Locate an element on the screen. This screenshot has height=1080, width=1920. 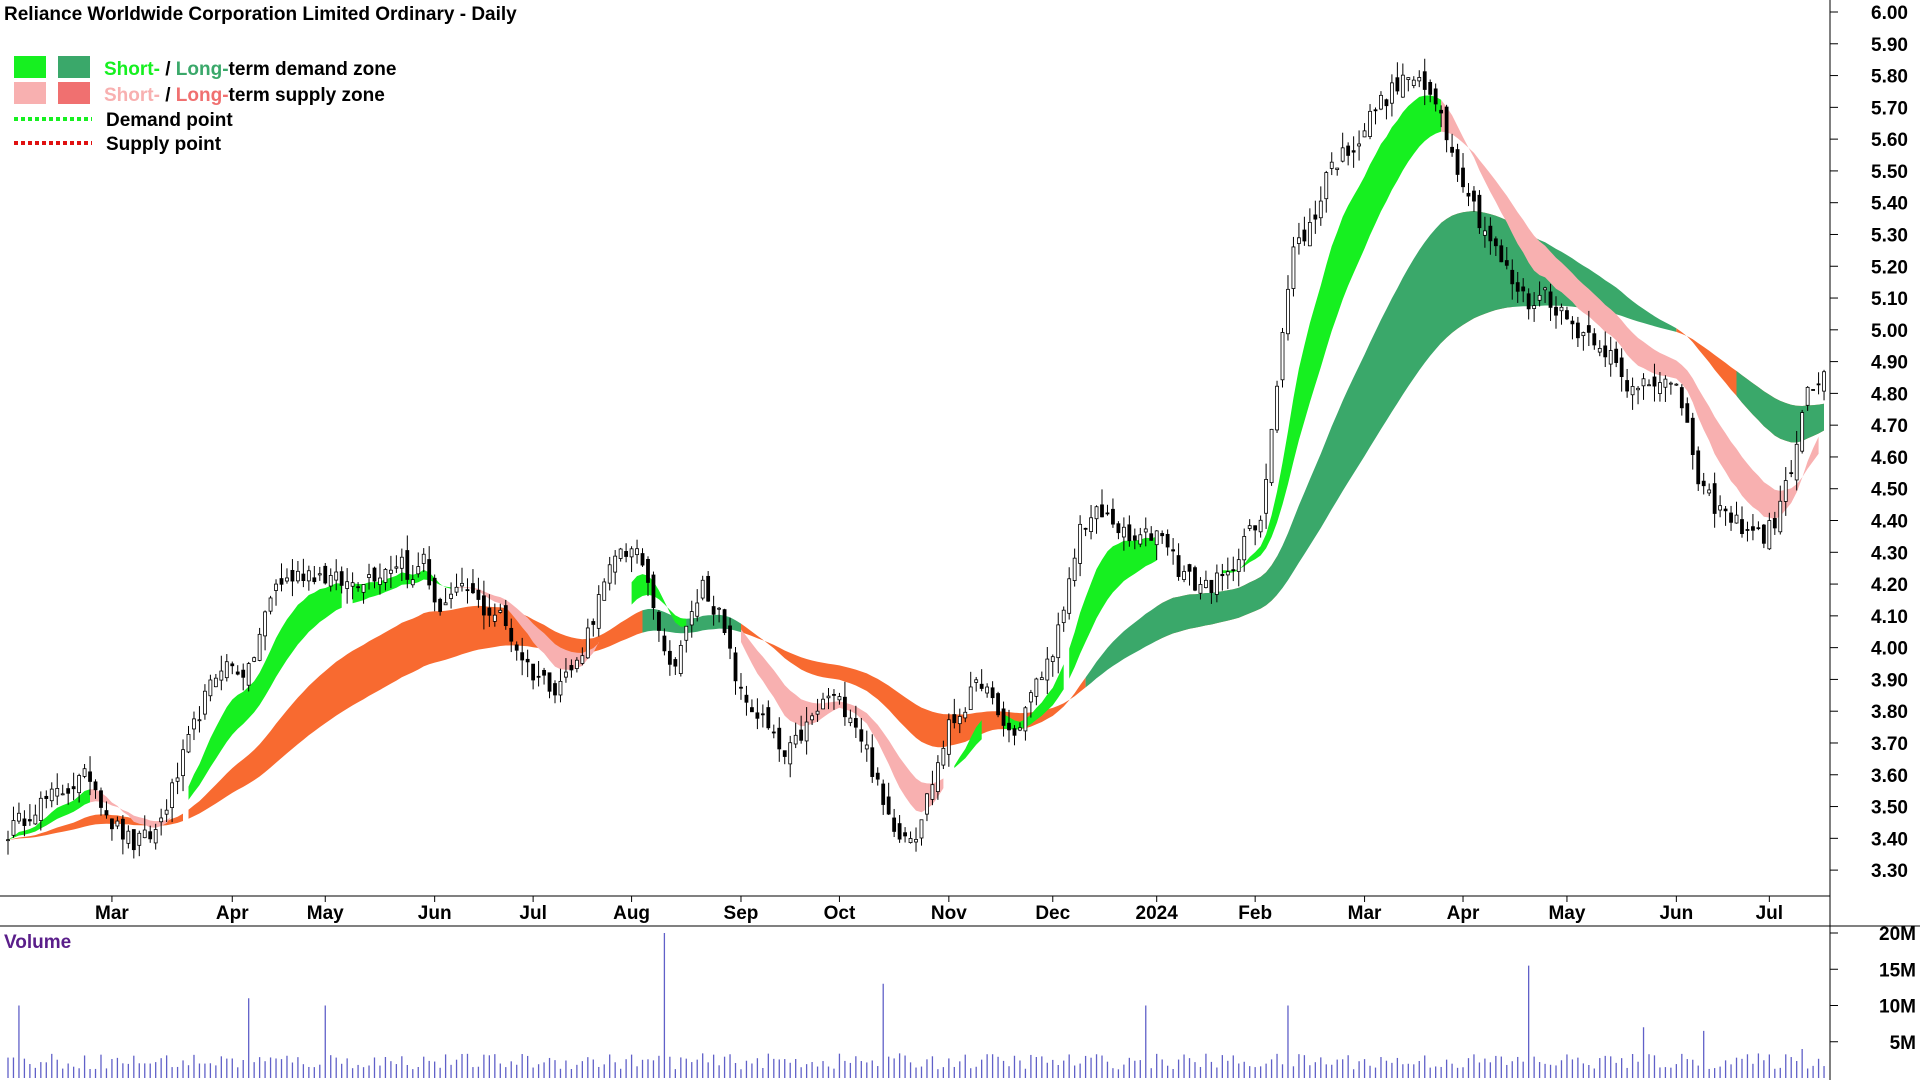
price-tick-label: 4.80 is located at coordinates (1889, 394).